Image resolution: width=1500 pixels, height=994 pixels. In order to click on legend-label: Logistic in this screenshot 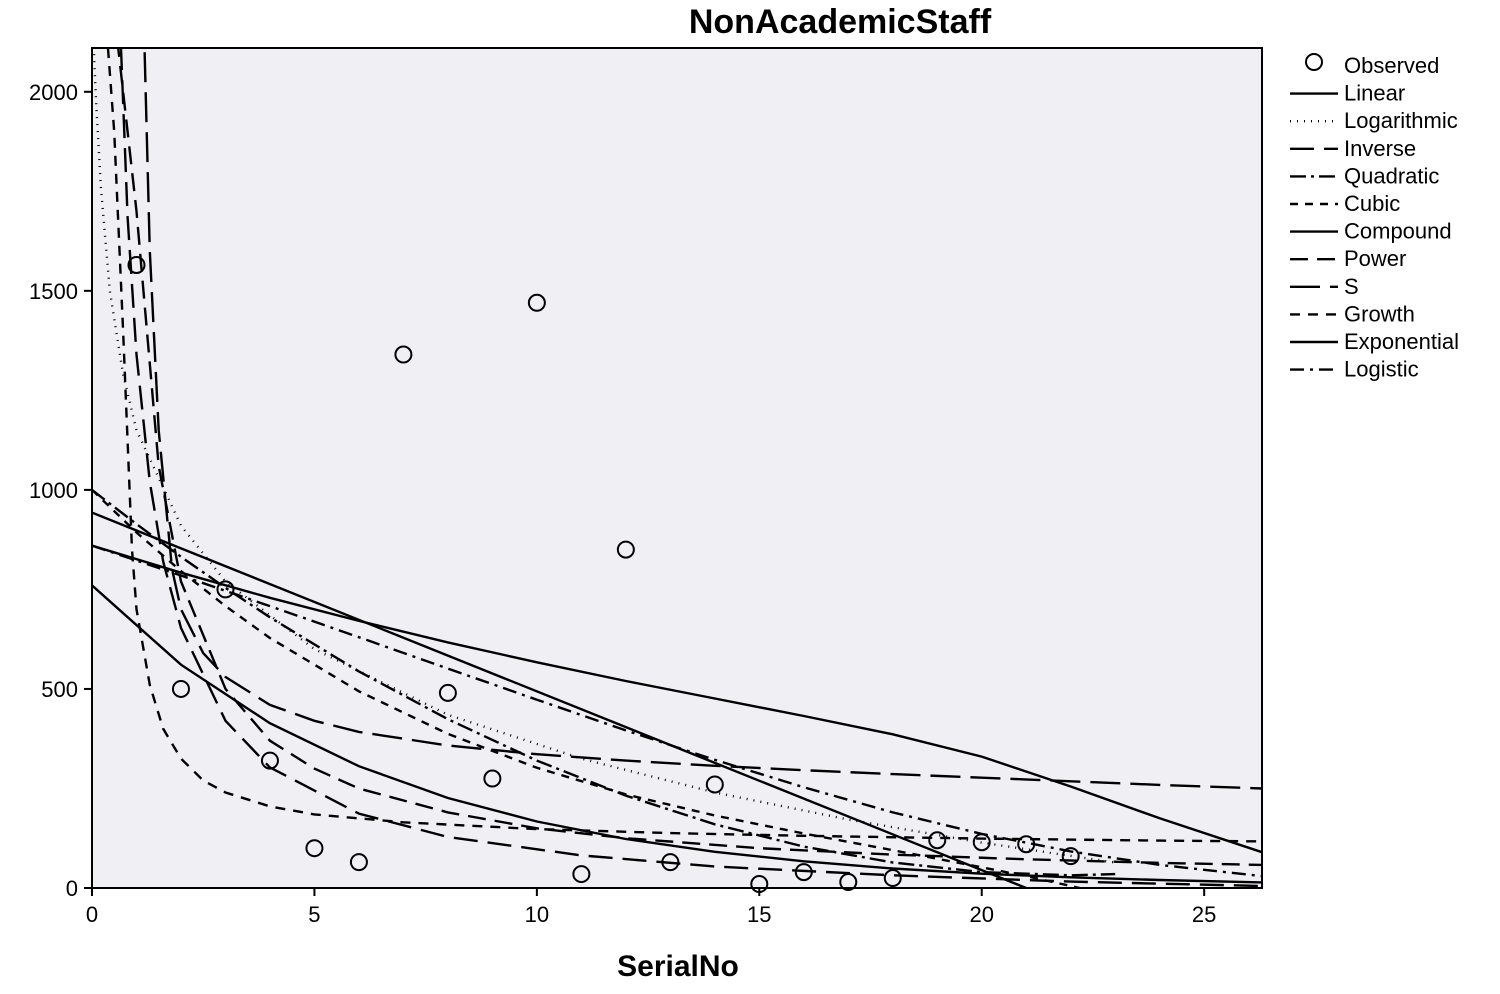, I will do `click(1381, 369)`.